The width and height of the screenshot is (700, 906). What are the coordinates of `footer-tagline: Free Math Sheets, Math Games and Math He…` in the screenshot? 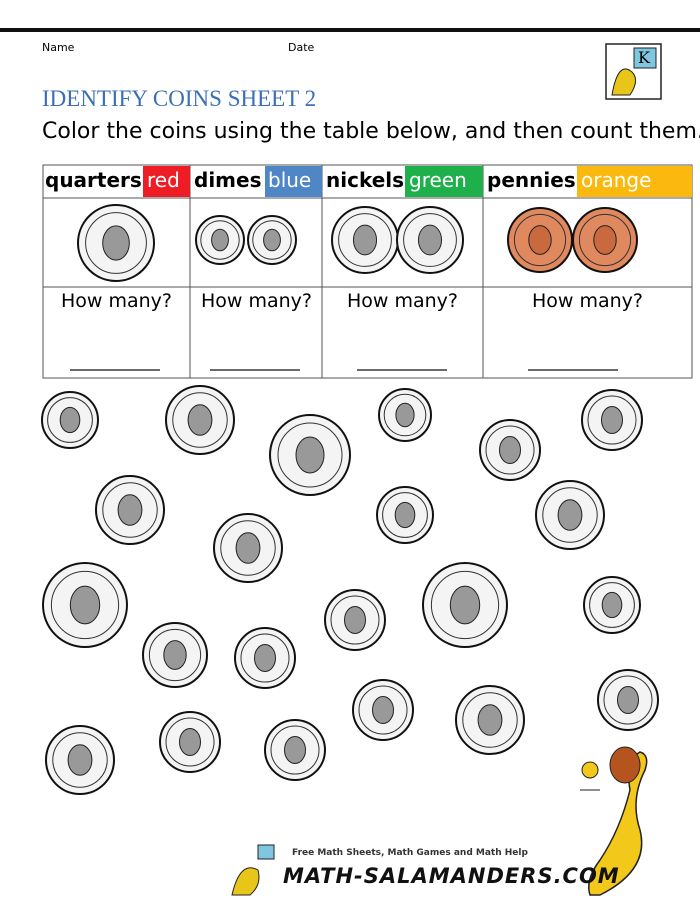 It's located at (410, 853).